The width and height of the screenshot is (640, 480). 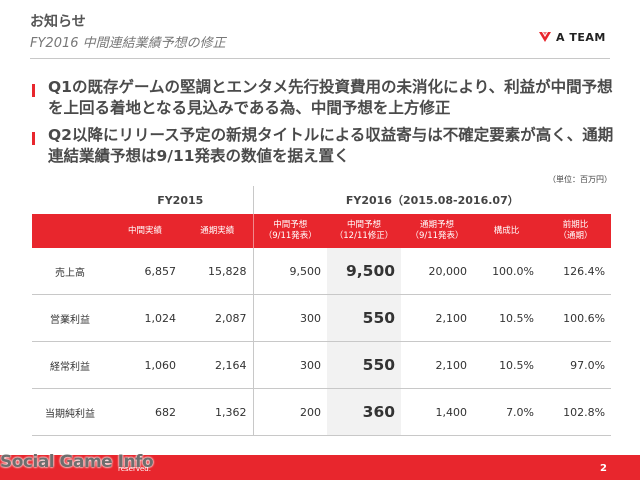 I want to click on table-cell: 1,024, so click(x=145, y=318).